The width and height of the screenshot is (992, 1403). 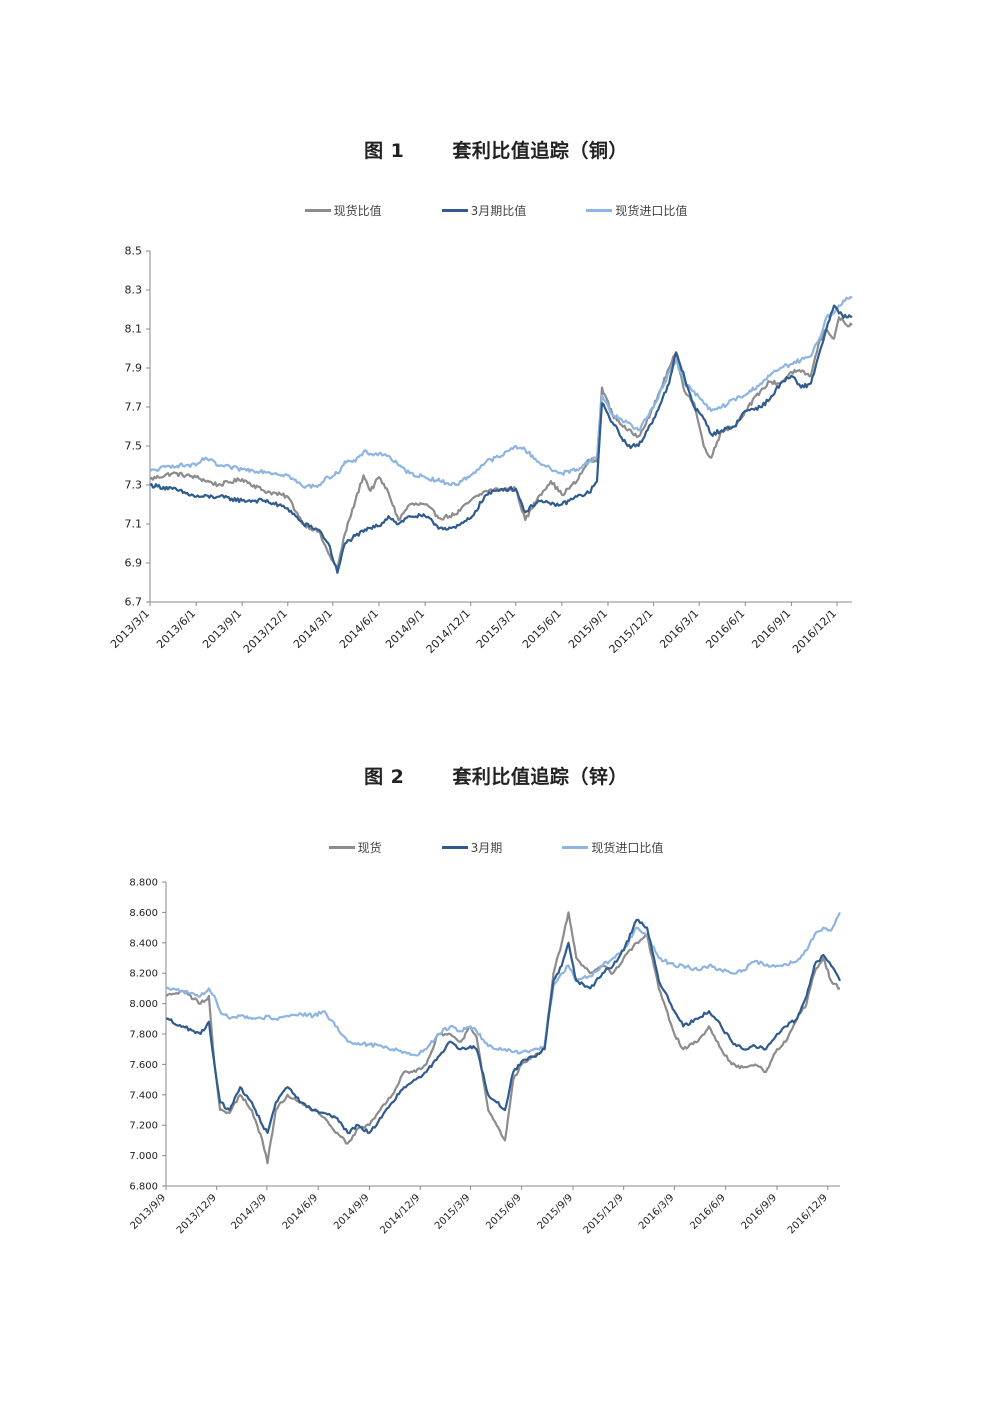 I want to click on x-tick-label: 2015/9/9, so click(x=556, y=1212).